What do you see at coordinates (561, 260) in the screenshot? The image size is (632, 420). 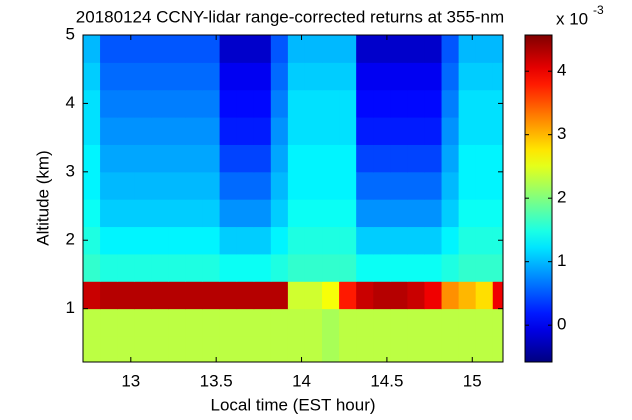 I see `colorbar-tick-label: 1` at bounding box center [561, 260].